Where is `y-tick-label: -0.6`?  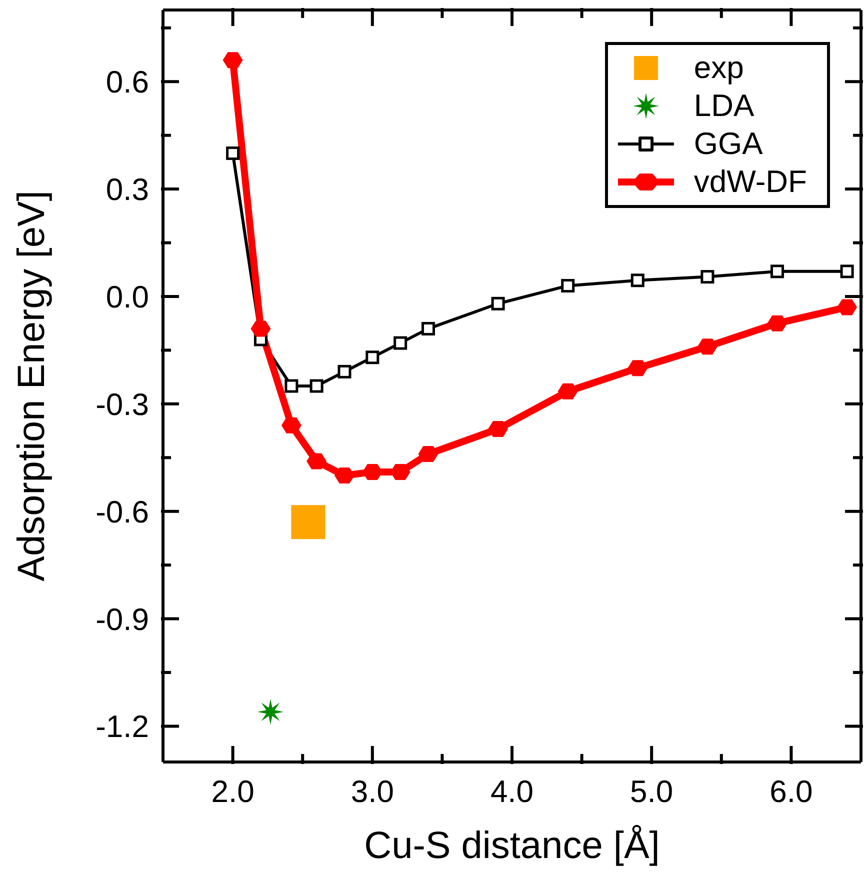
y-tick-label: -0.6 is located at coordinates (122, 512).